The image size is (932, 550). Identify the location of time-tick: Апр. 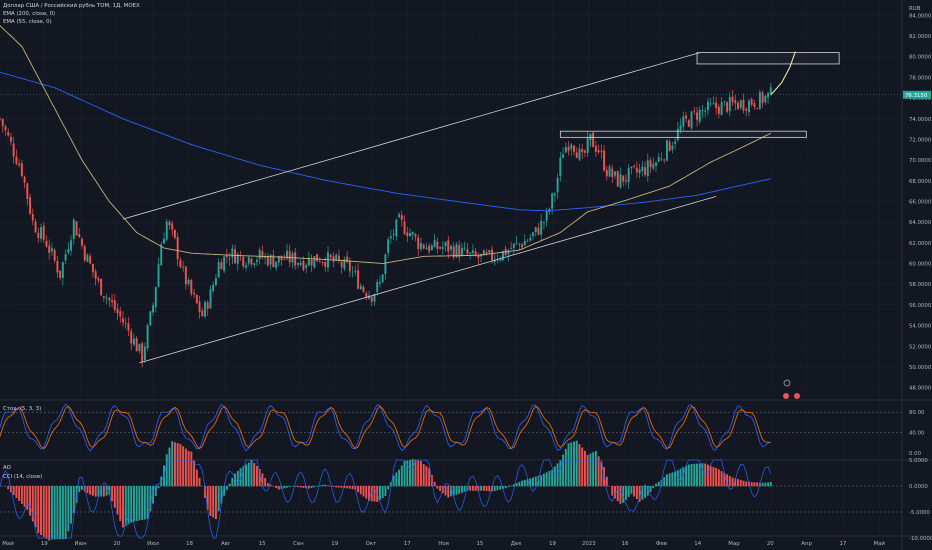
(806, 544).